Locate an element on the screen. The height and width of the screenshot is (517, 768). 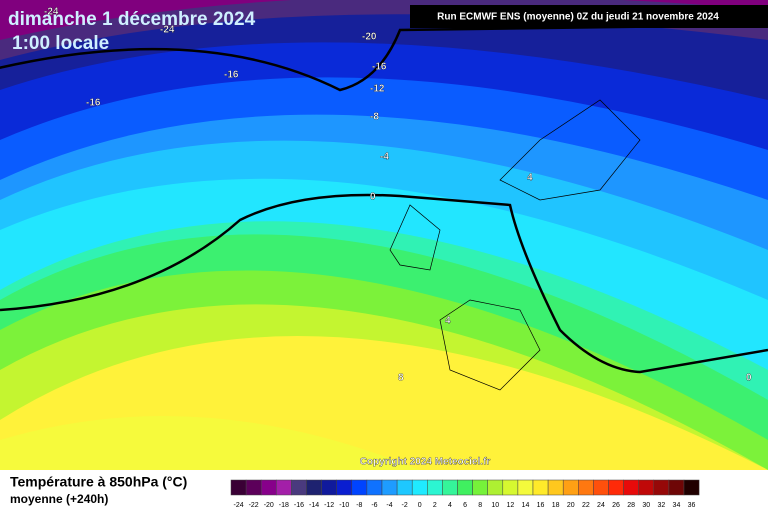
scale-label: 36 is located at coordinates (692, 505).